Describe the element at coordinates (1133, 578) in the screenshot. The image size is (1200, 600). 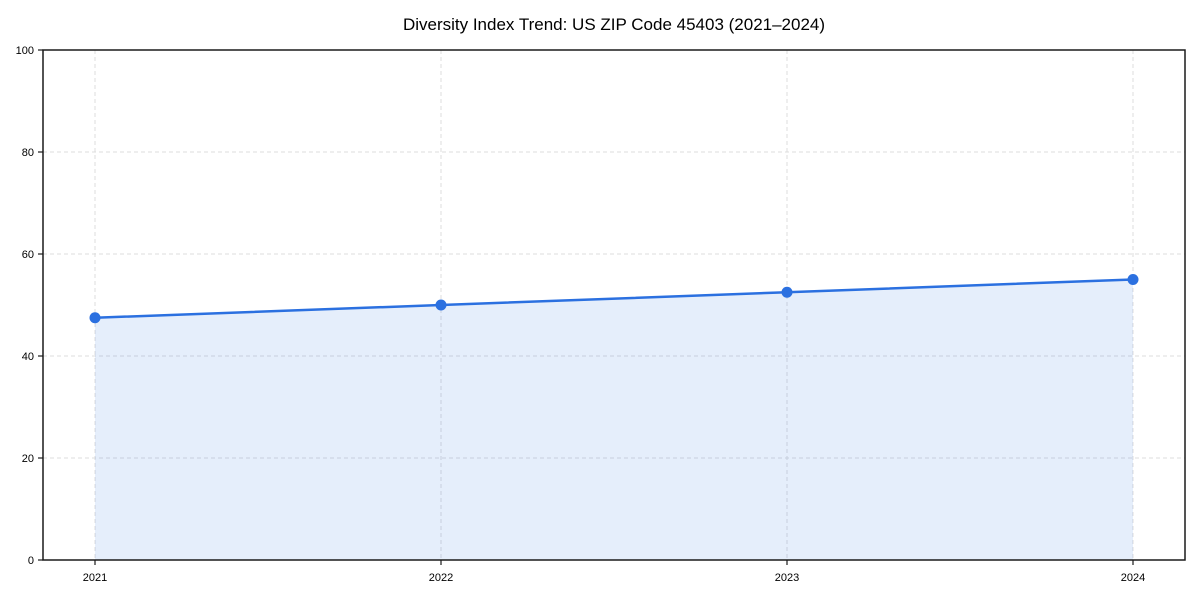
I see `x-tick-label: 2024` at that location.